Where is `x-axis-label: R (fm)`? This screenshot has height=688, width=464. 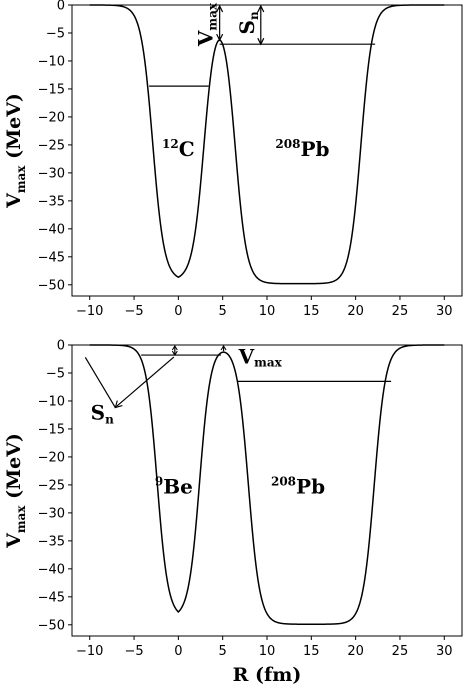 x-axis-label: R (fm) is located at coordinates (267, 675).